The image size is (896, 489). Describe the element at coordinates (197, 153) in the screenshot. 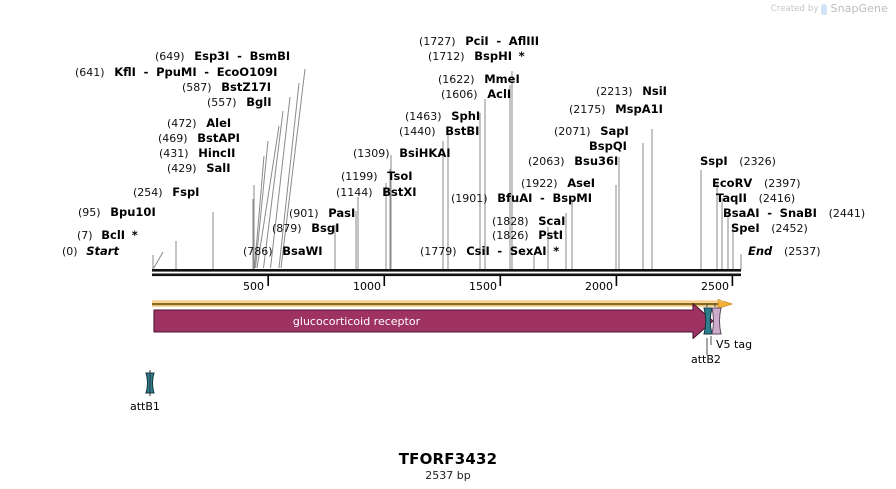

I see `enzyme-label-hincii: (431) HincII` at that location.